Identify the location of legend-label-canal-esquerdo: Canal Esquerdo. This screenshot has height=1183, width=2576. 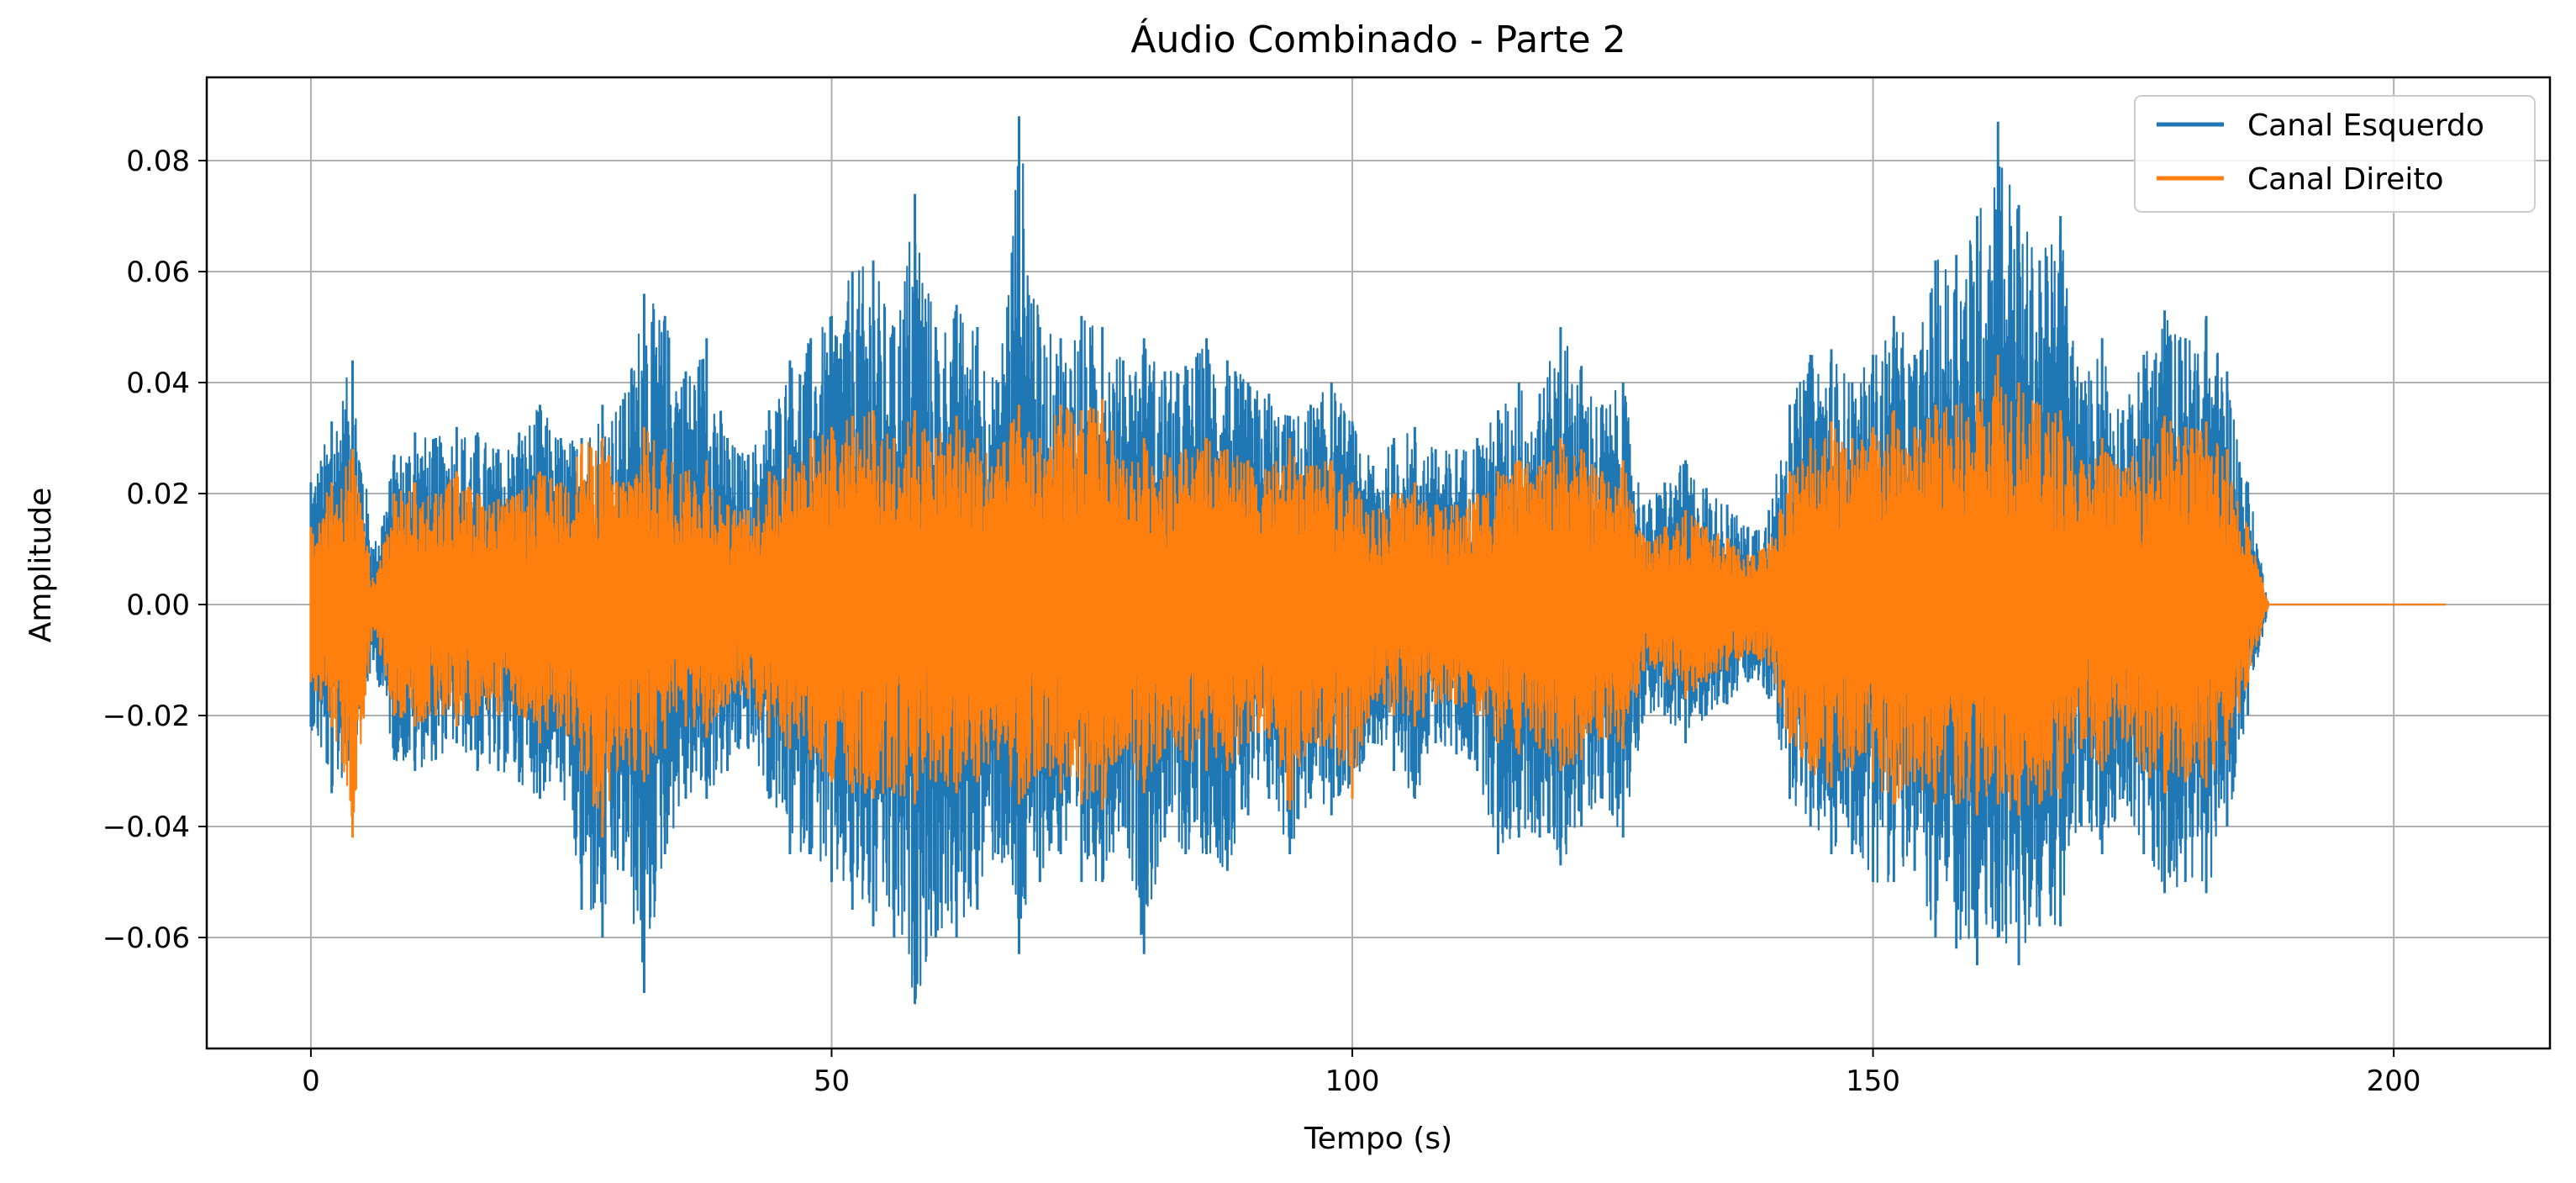
(2365, 126).